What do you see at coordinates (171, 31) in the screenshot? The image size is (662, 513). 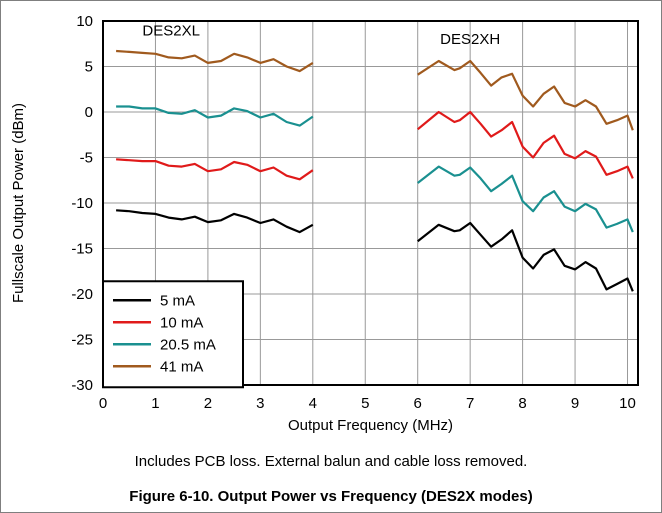 I see `annotation-label: DES2XL` at bounding box center [171, 31].